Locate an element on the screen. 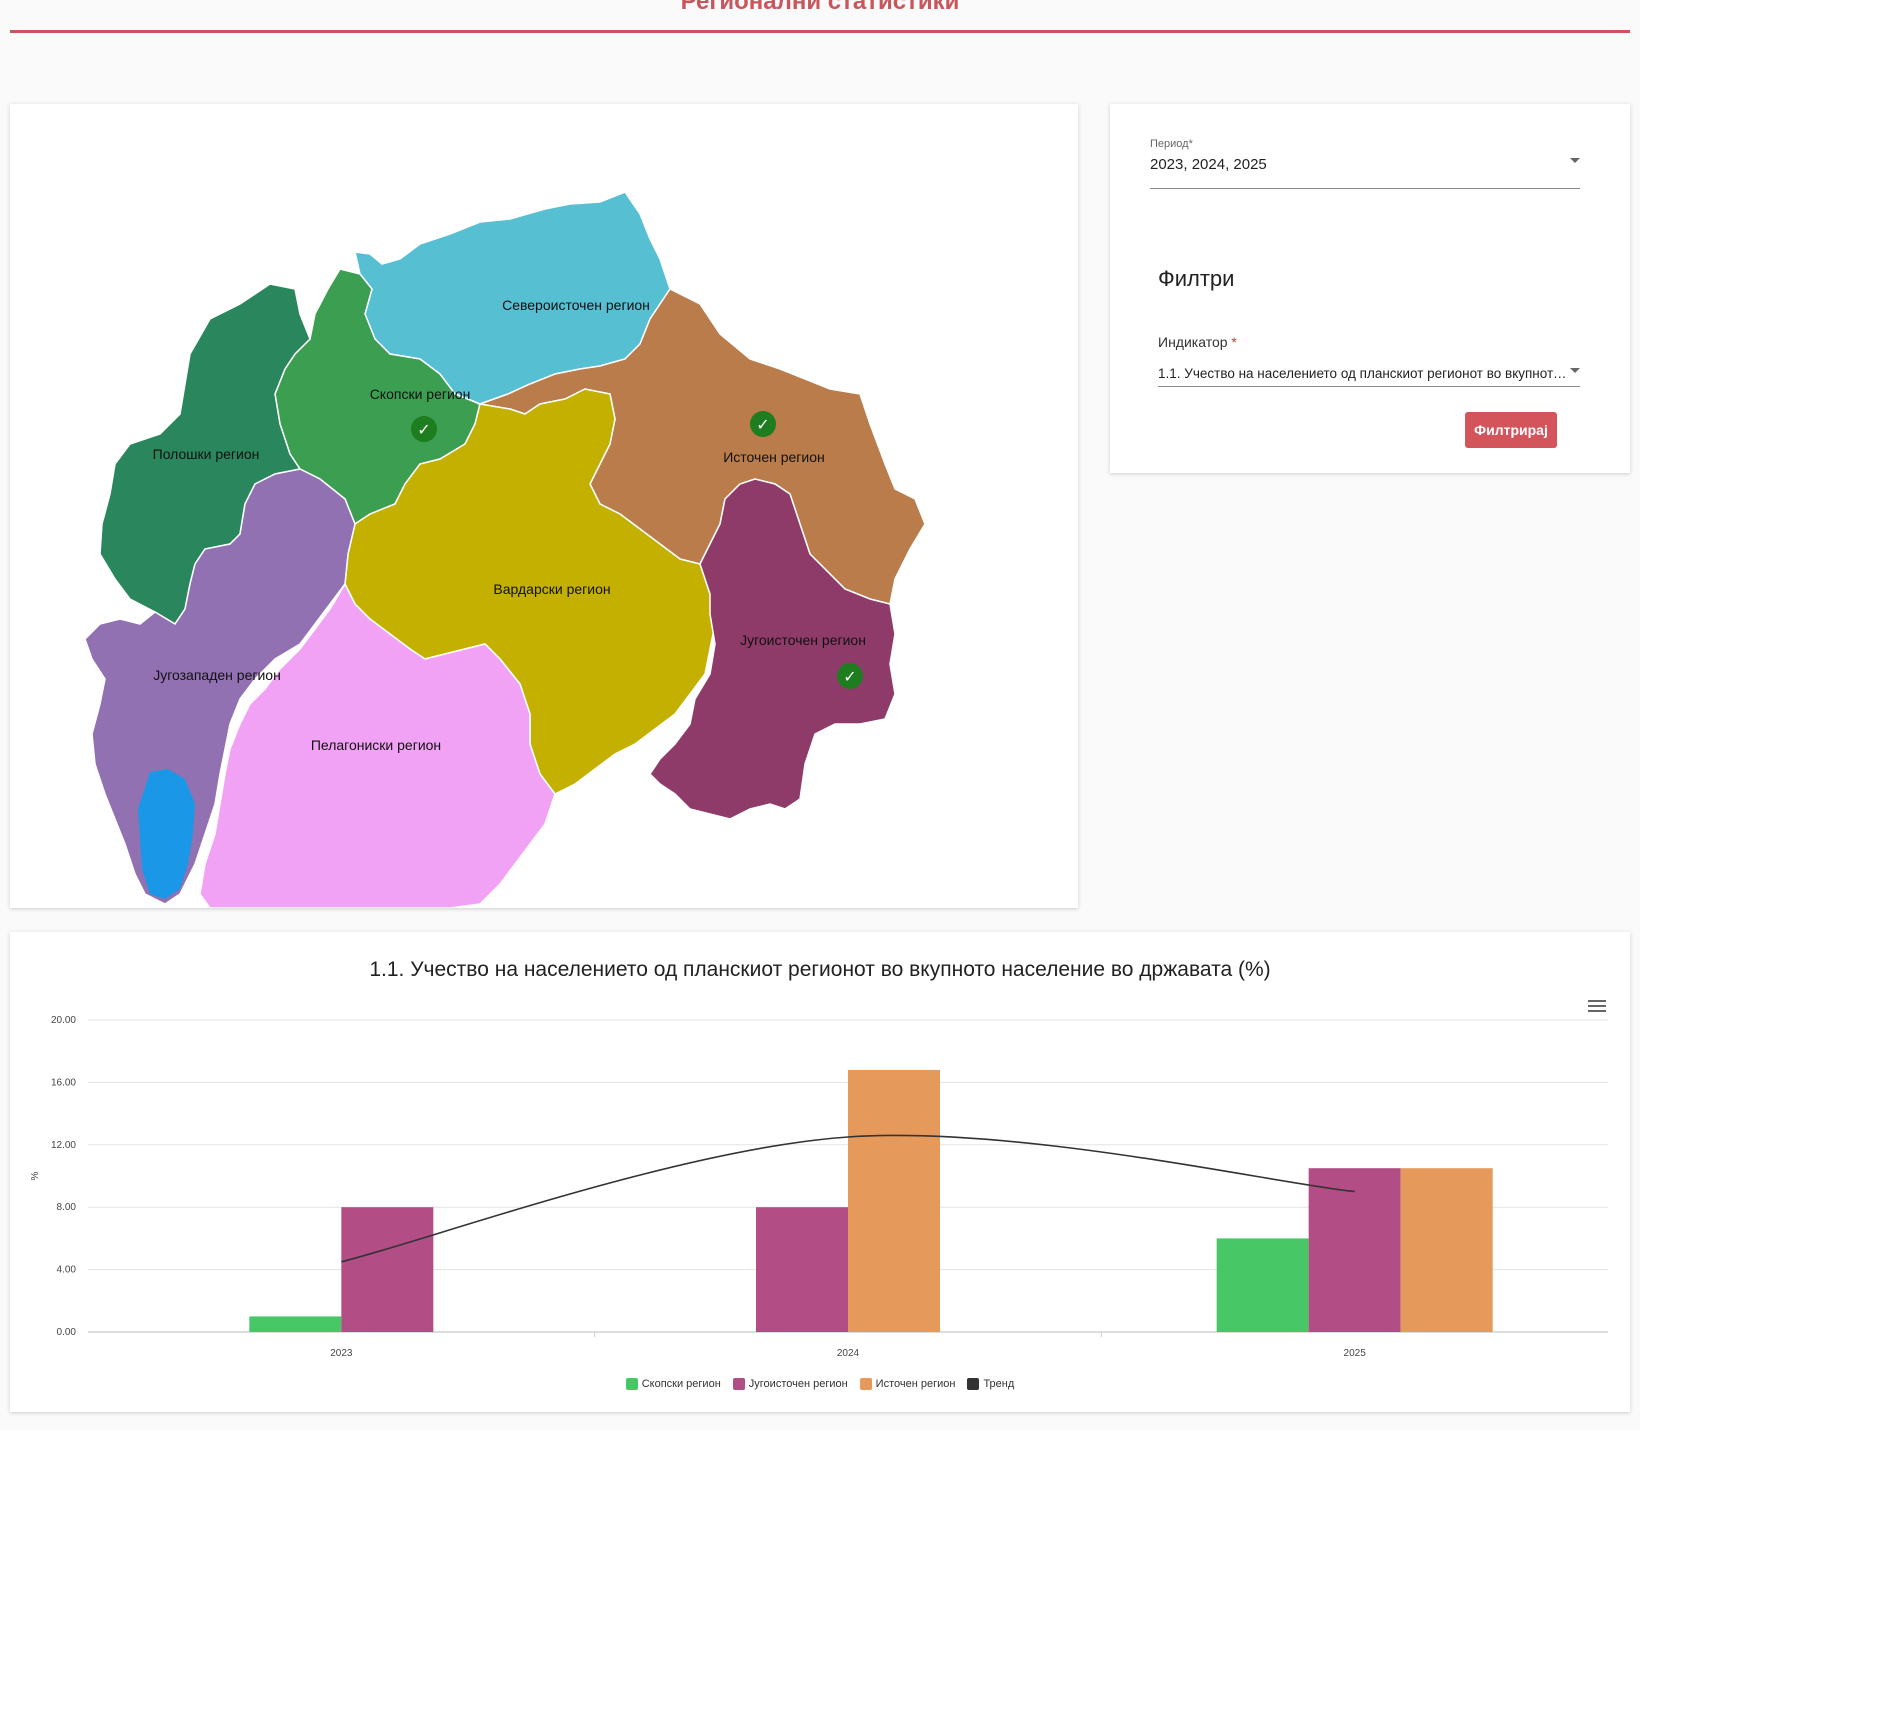  region-label-jugoistocen: Југоисточен регион is located at coordinates (803, 640).